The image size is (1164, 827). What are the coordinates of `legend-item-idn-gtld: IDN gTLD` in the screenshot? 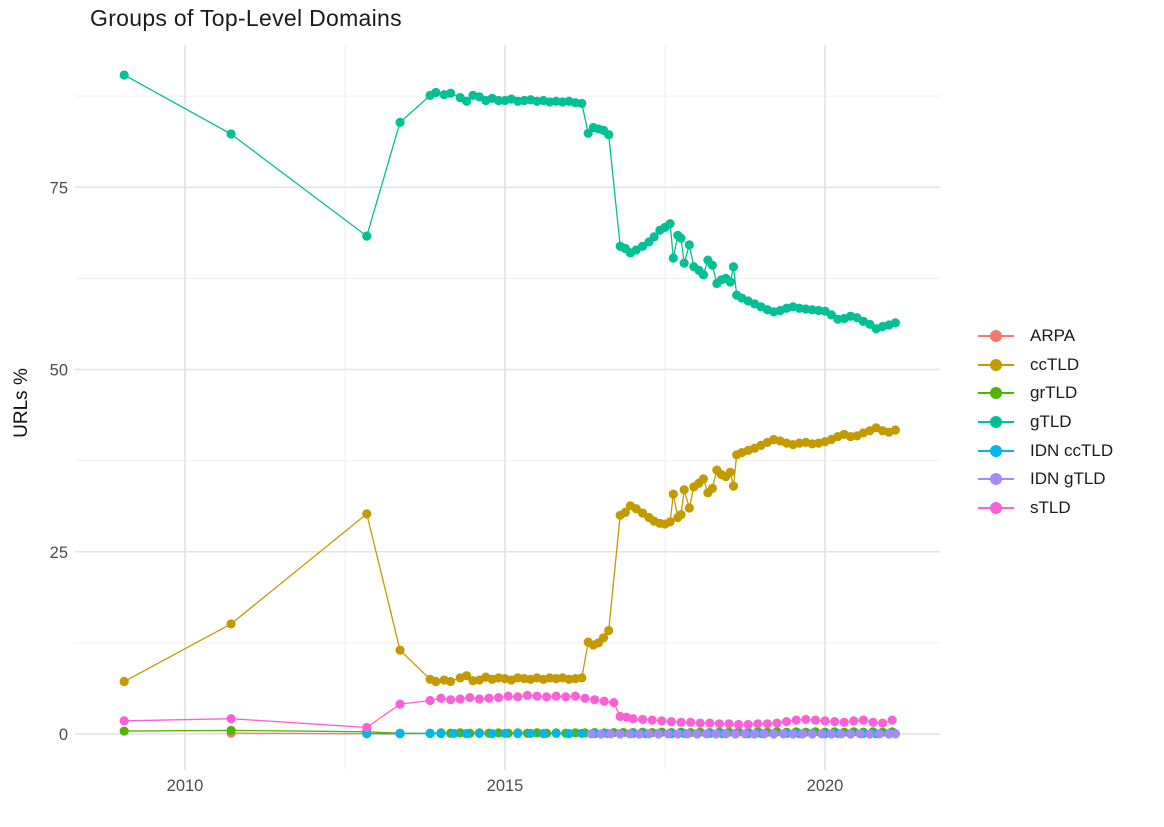 It's located at (1045, 479).